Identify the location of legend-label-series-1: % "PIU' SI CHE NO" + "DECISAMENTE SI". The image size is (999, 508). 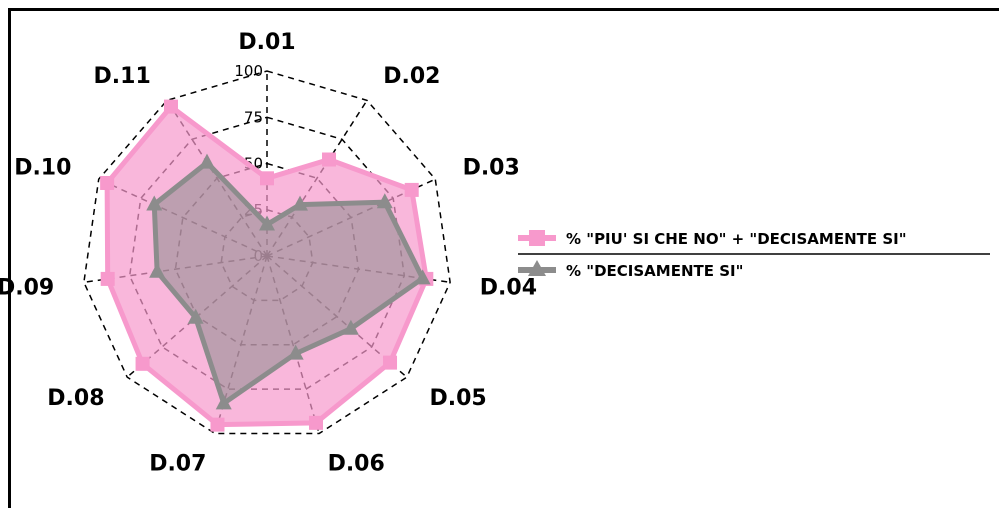
(736, 239).